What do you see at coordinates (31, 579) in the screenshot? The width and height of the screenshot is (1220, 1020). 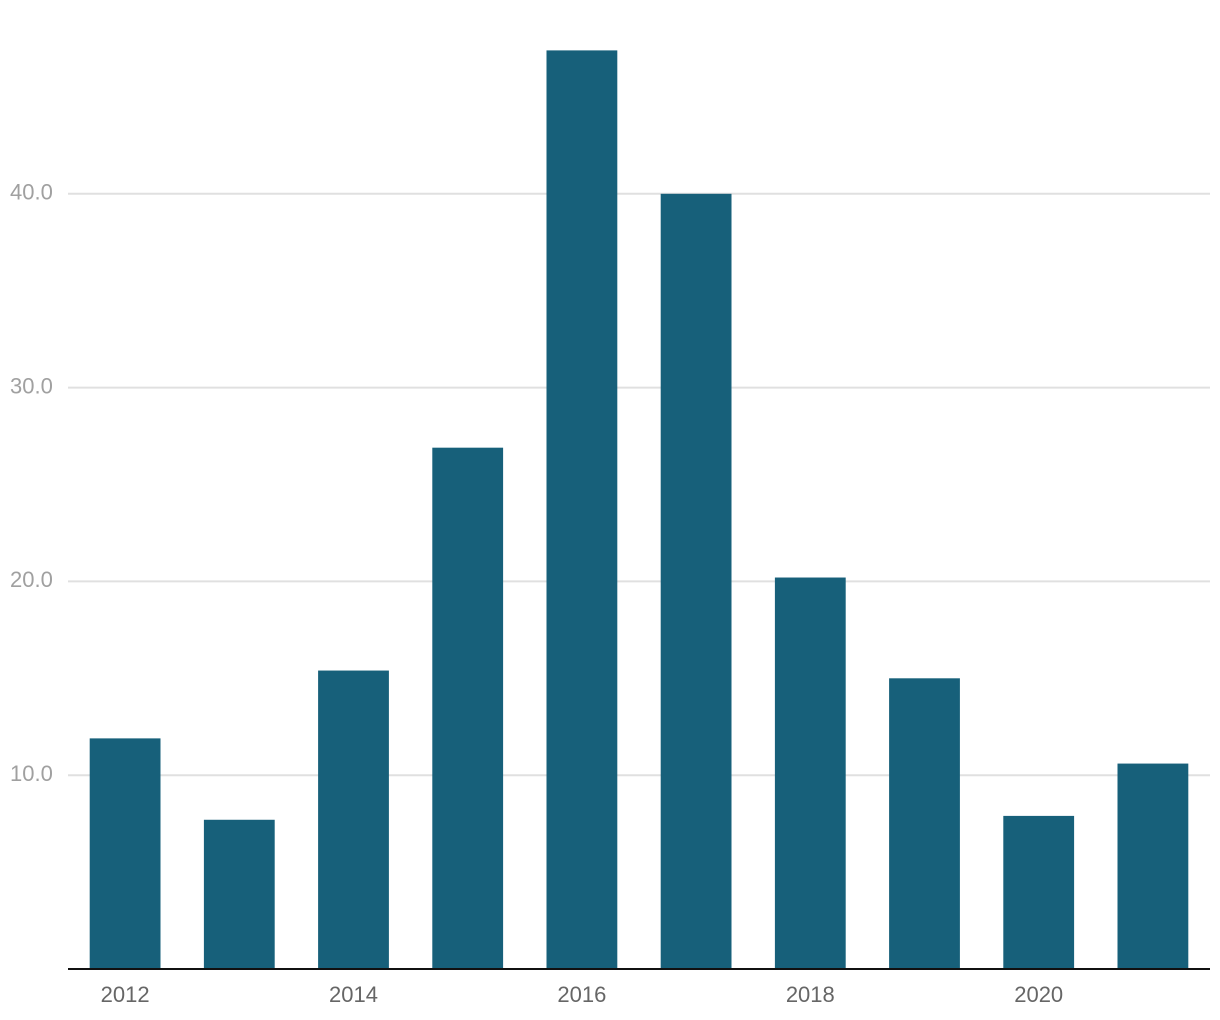 I see `y-tick-label: 20.0` at bounding box center [31, 579].